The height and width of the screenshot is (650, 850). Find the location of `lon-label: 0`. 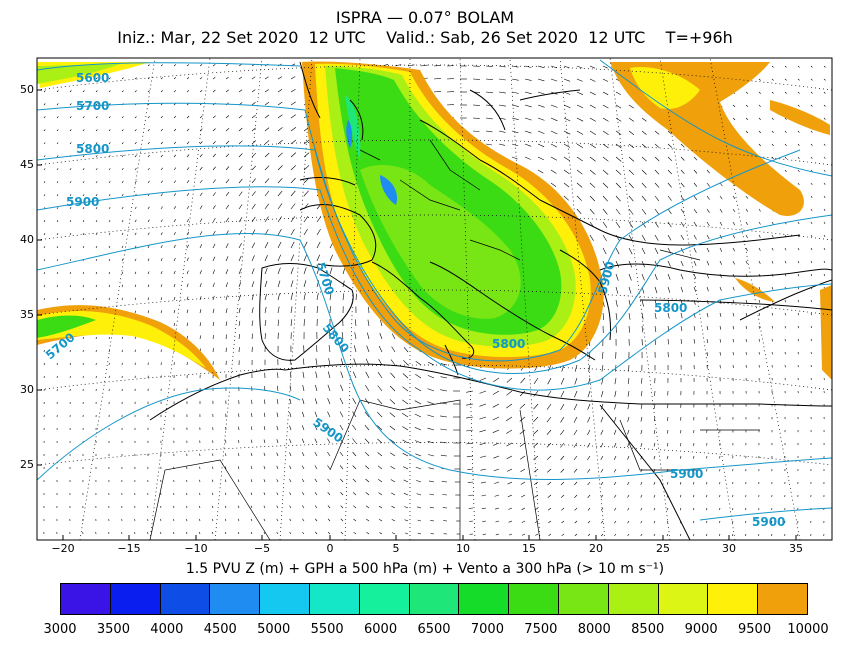

lon-label: 0 is located at coordinates (330, 548).